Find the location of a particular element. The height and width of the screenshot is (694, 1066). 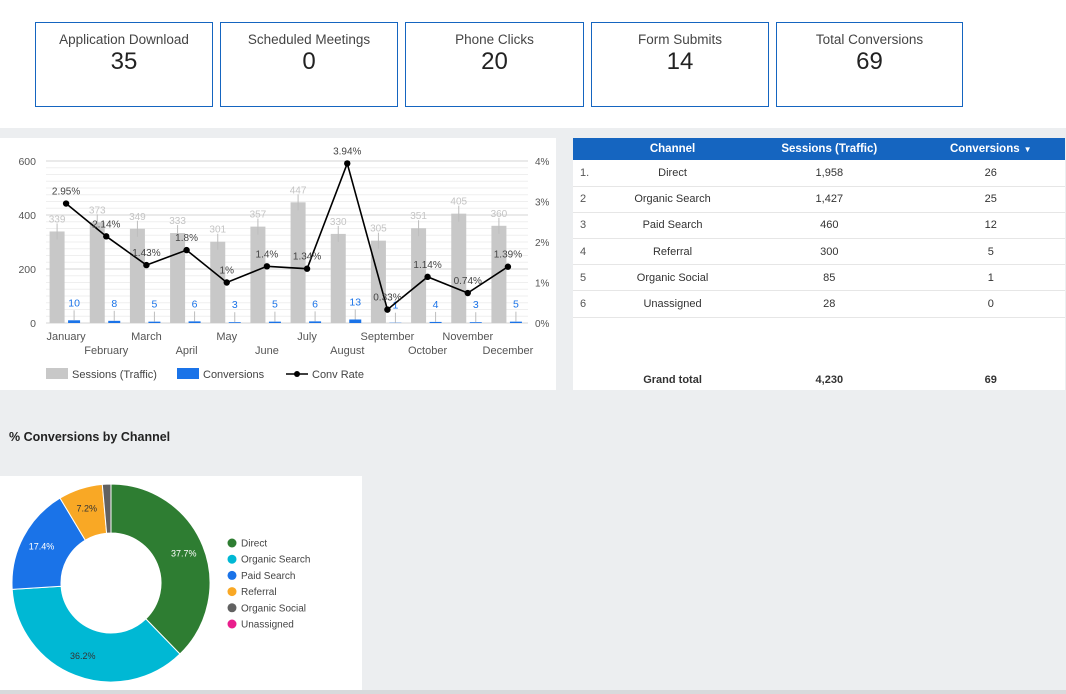

table-row: 5 Organic Social 85 1 is located at coordinates (819, 278).